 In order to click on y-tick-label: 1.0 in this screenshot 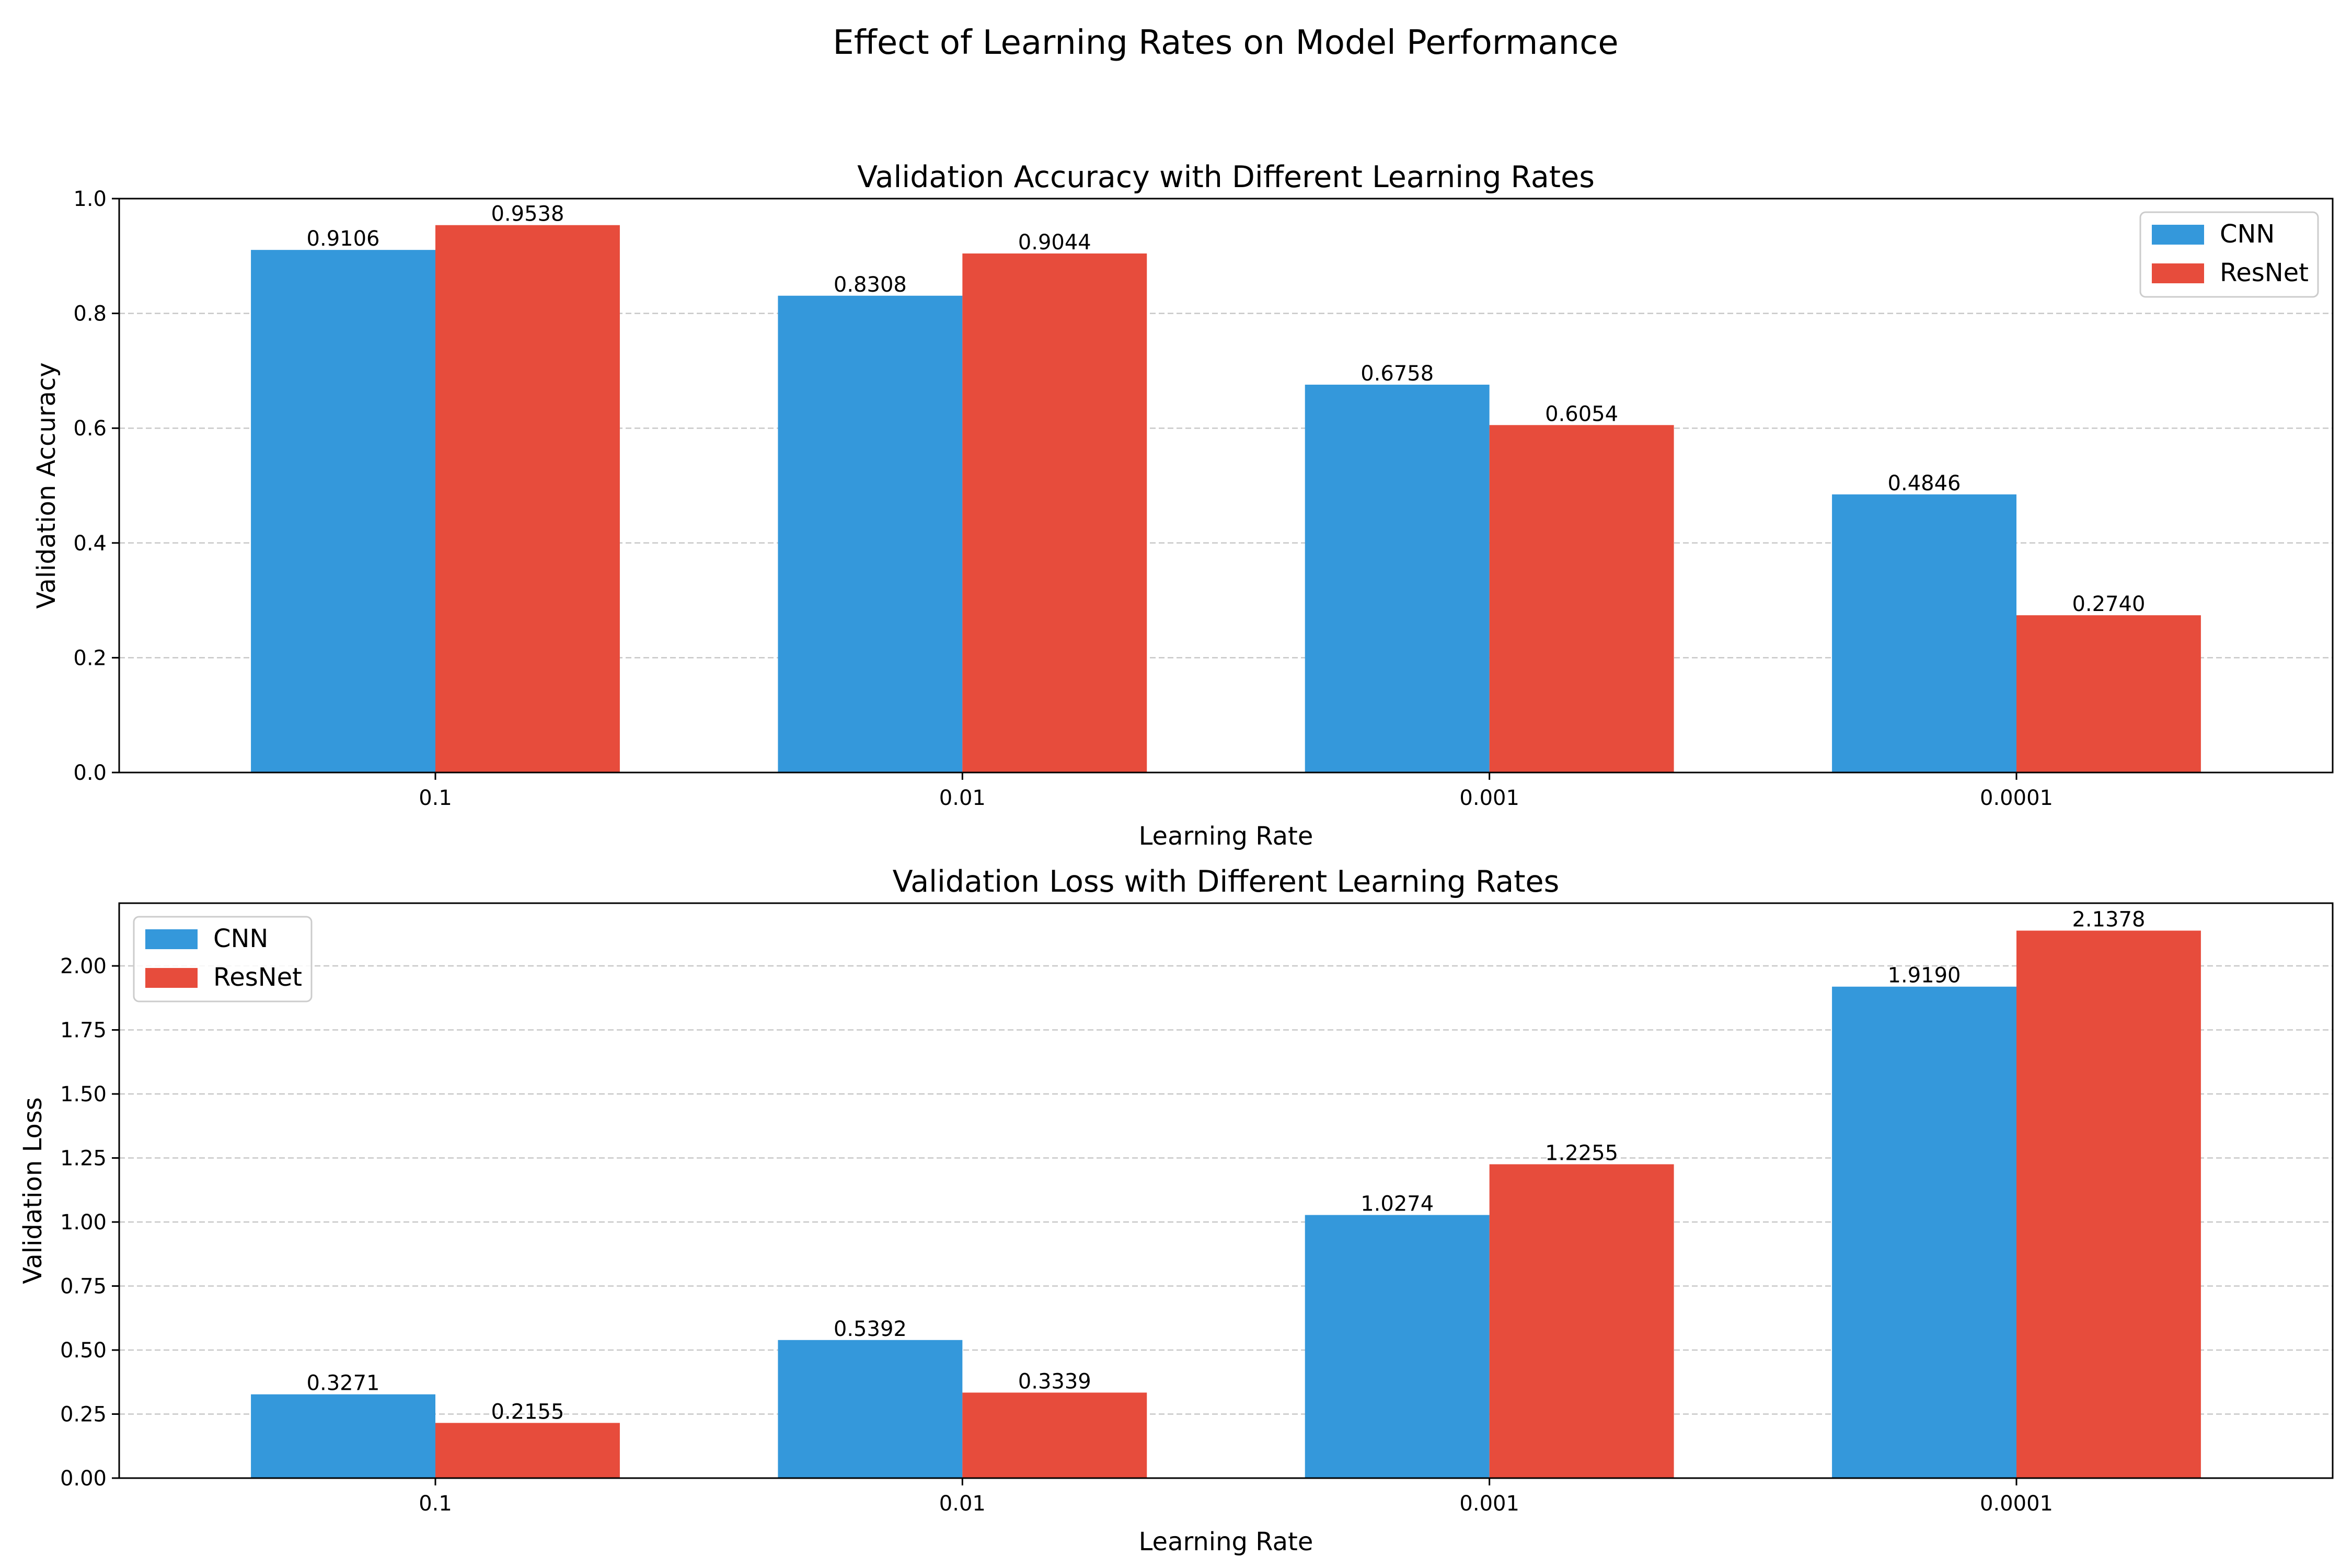, I will do `click(90, 199)`.